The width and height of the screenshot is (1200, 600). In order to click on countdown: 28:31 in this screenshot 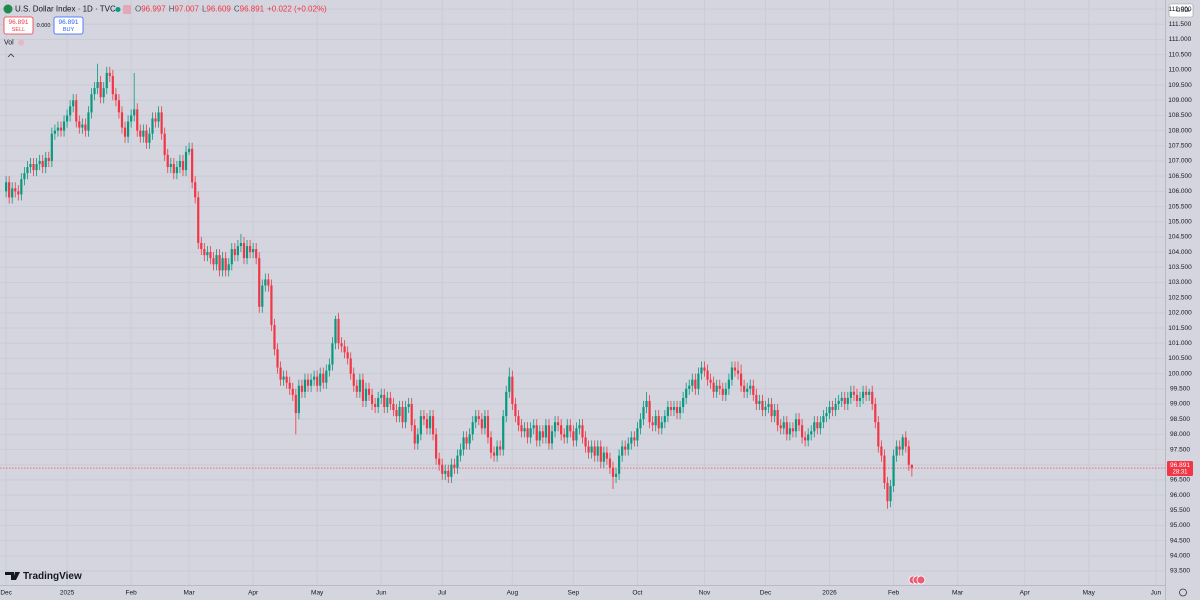, I will do `click(1180, 473)`.